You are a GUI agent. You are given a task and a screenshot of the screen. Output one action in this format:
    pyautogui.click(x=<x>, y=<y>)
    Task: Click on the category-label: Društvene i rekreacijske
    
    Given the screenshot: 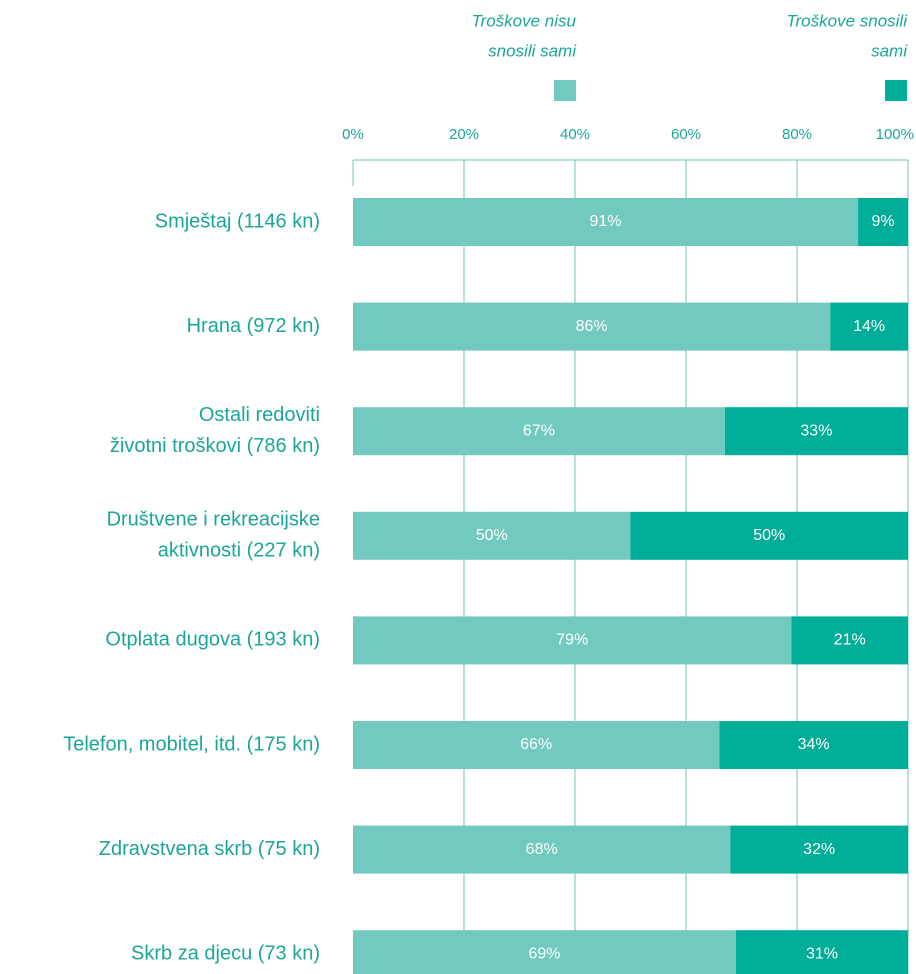 What is the action you would take?
    pyautogui.click(x=213, y=520)
    